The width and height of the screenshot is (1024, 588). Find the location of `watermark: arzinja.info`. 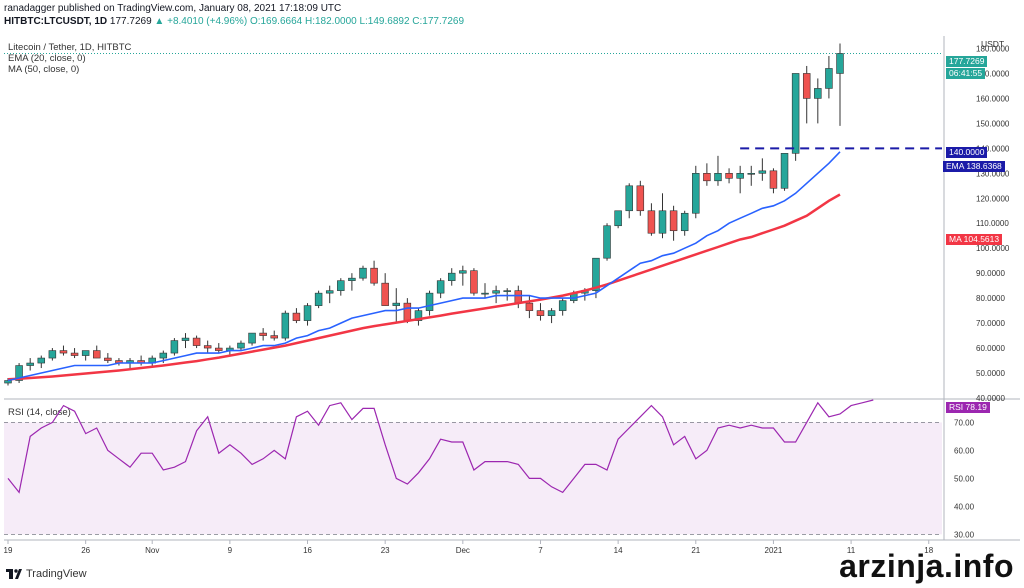

watermark: arzinja.info is located at coordinates (926, 566).